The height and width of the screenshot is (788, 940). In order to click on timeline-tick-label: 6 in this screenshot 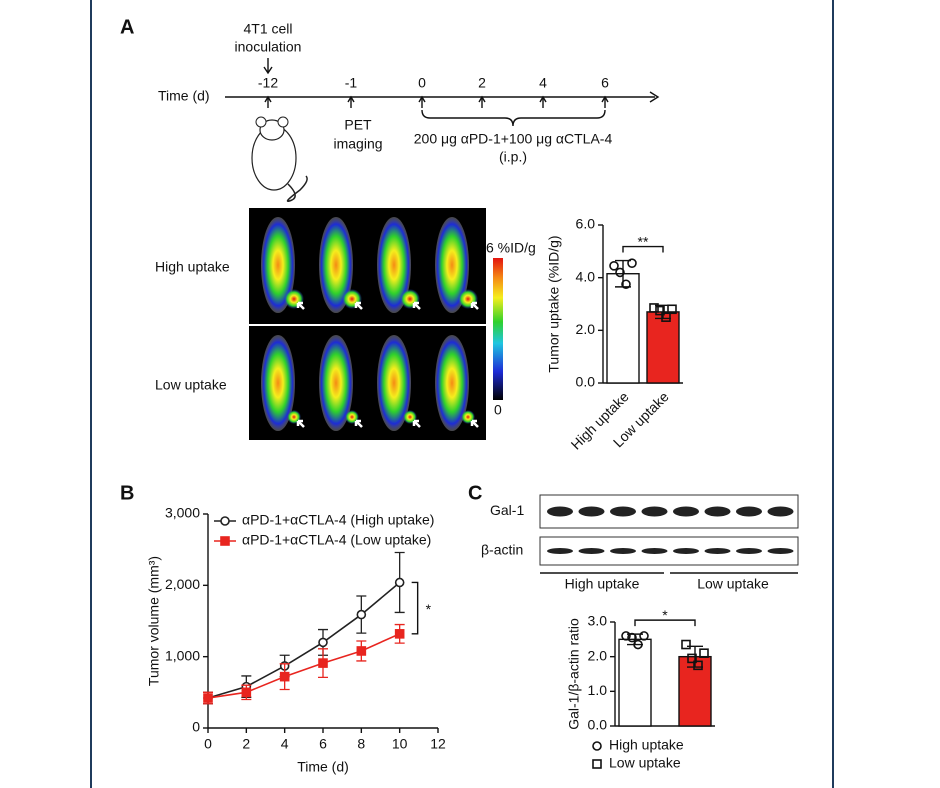, I will do `click(605, 83)`.